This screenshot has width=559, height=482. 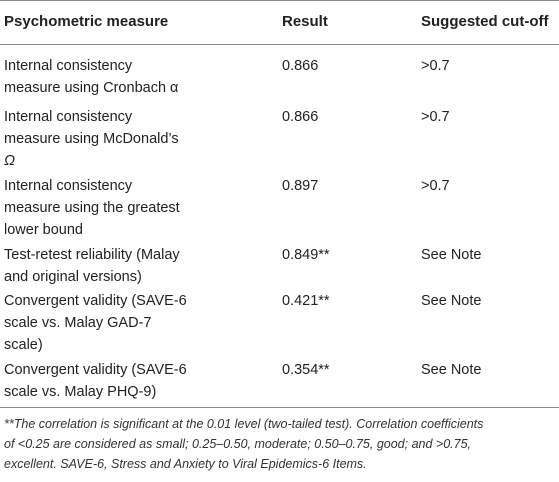 I want to click on result-cell: 0.421**, so click(x=306, y=301).